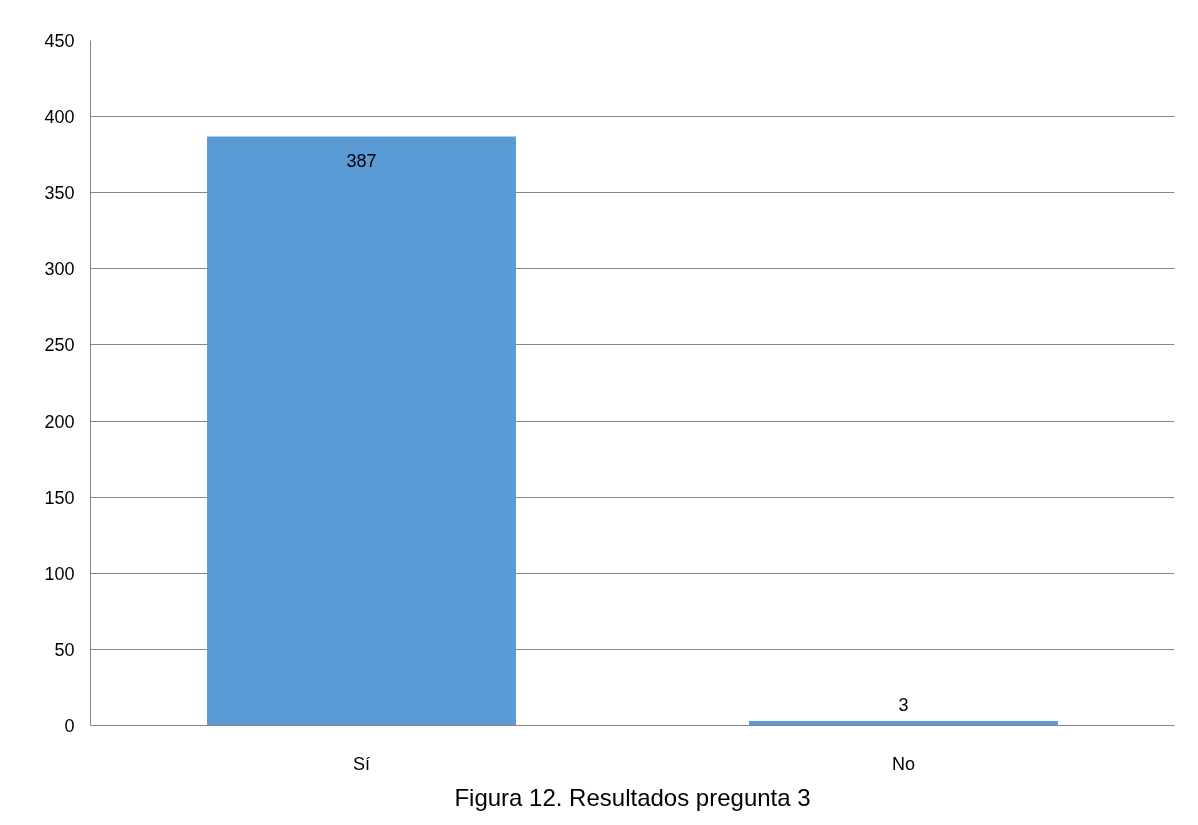 Image resolution: width=1198 pixels, height=825 pixels. Describe the element at coordinates (903, 704) in the screenshot. I see `data-label: 3` at that location.